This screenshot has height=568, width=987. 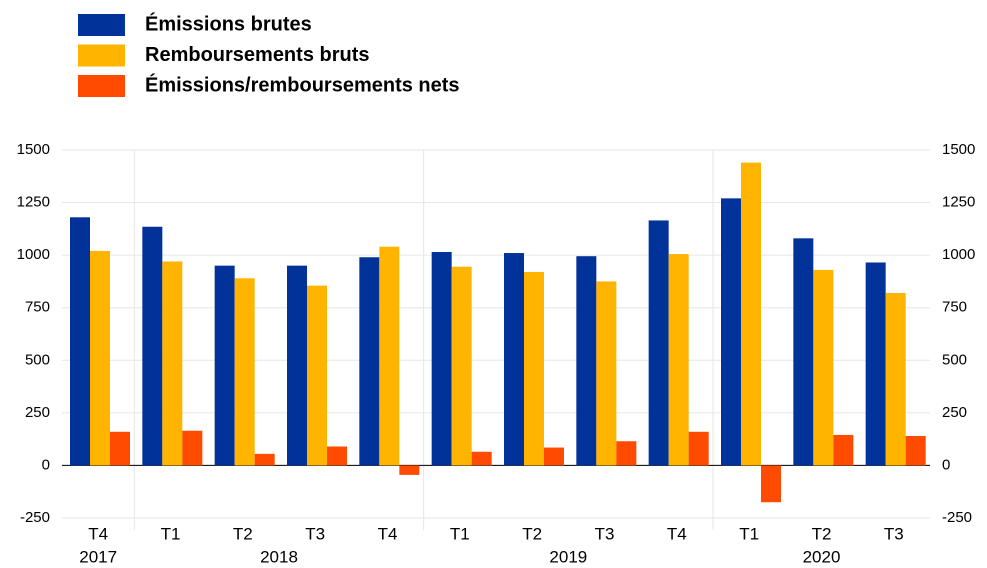 What do you see at coordinates (957, 517) in the screenshot?
I see `y2-tick-label: -250` at bounding box center [957, 517].